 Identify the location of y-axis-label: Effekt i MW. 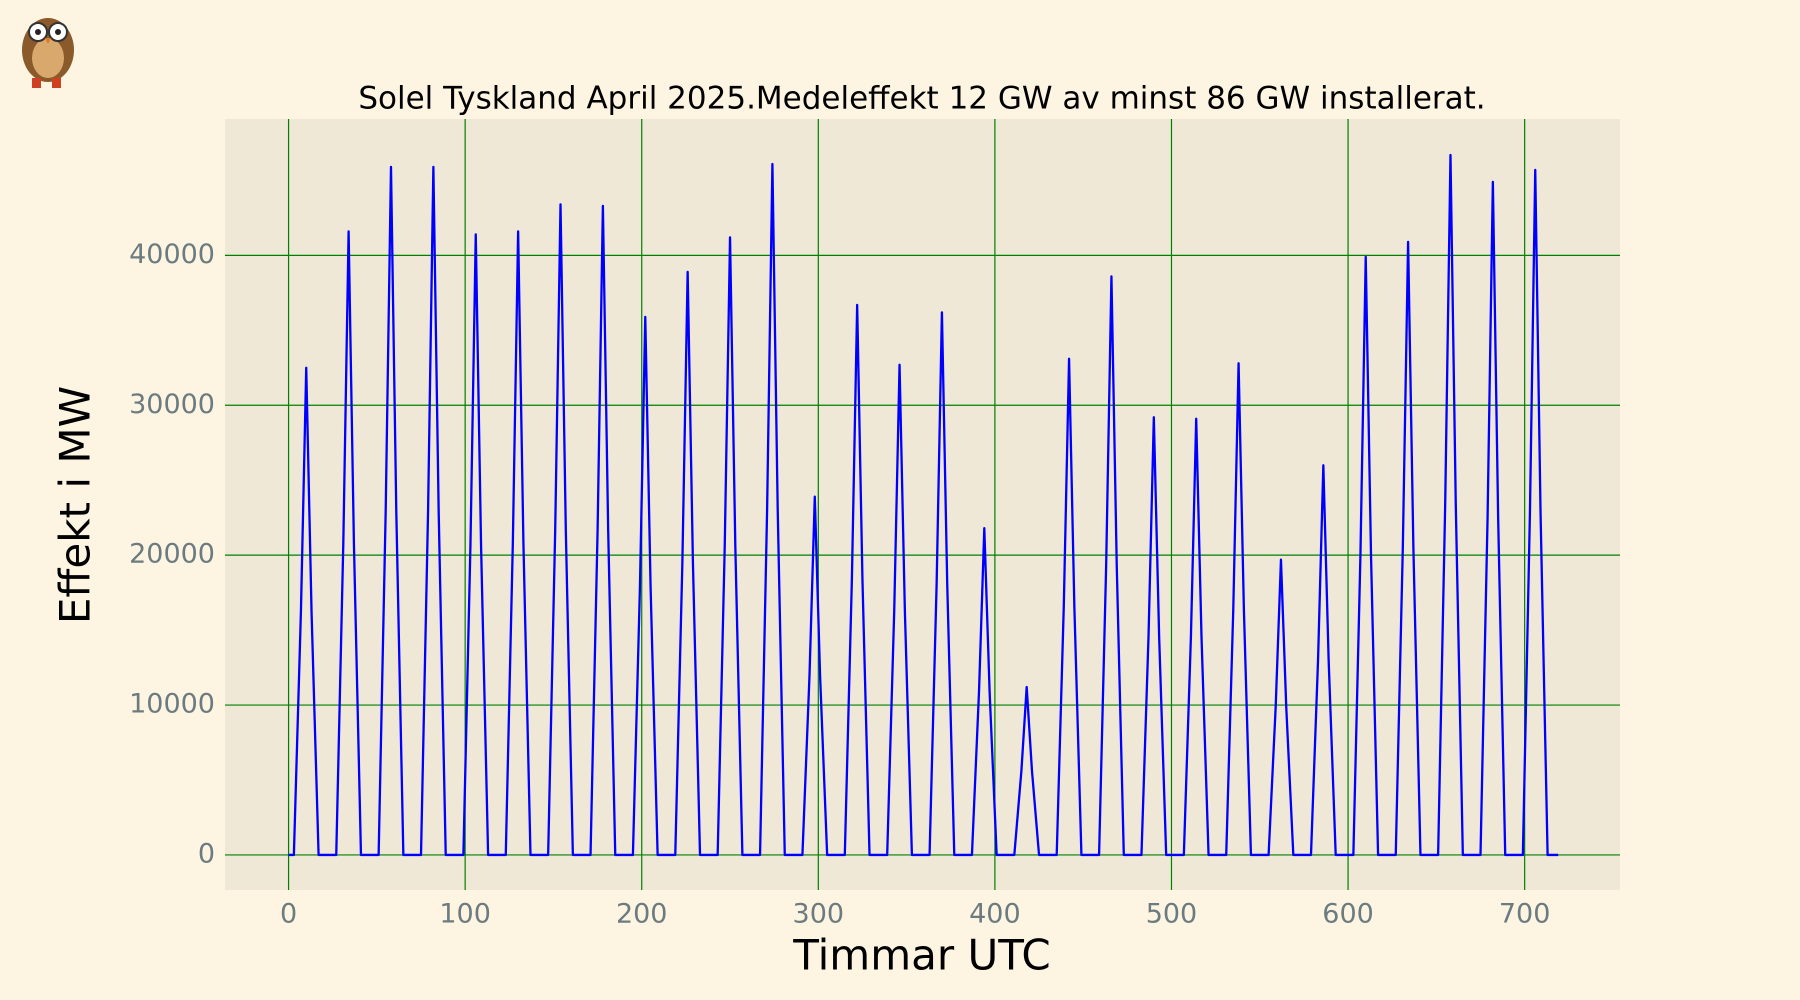
(75, 505).